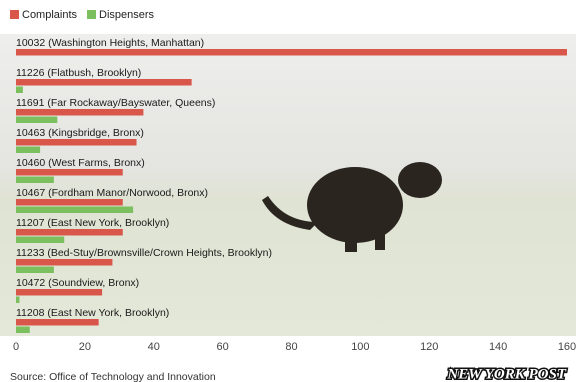  Describe the element at coordinates (352, 207) in the screenshot. I see `dog-silhouette` at that location.